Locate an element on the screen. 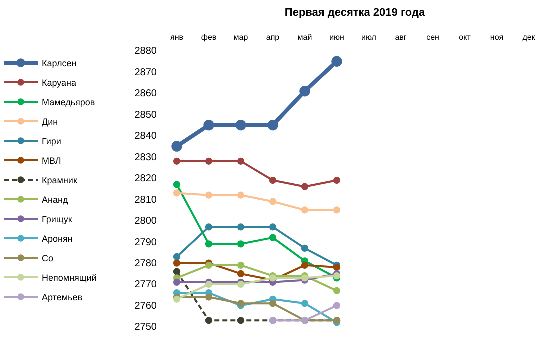  x-tick-label: мар is located at coordinates (241, 37).